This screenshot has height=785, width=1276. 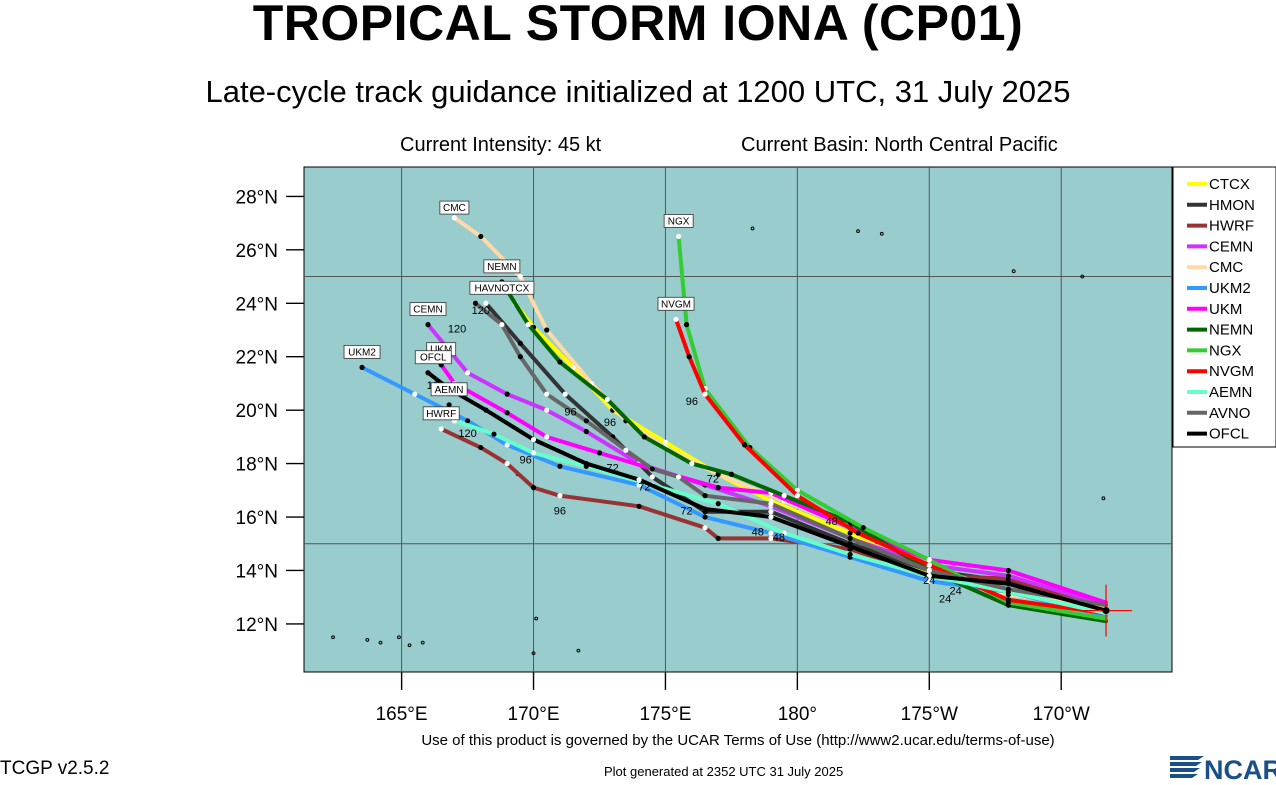 I want to click on legend-label: HMON, so click(x=1232, y=205).